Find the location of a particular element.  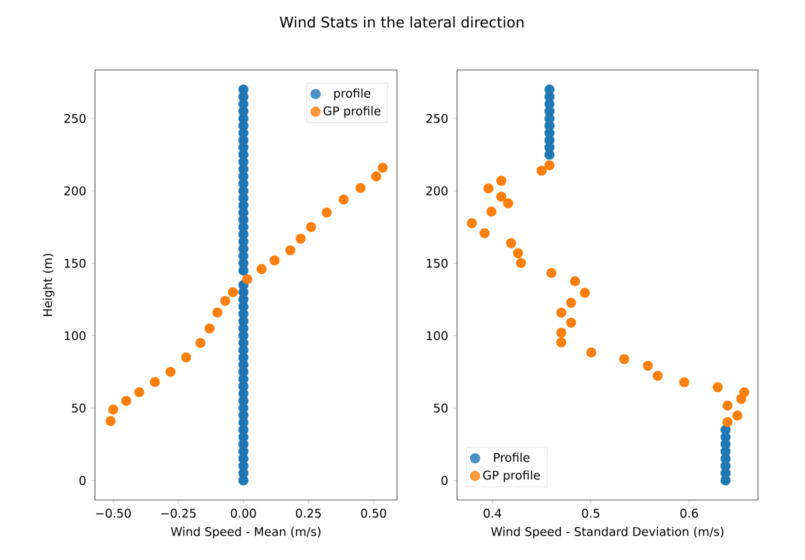

x-tick-label: 0.25 is located at coordinates (308, 513).